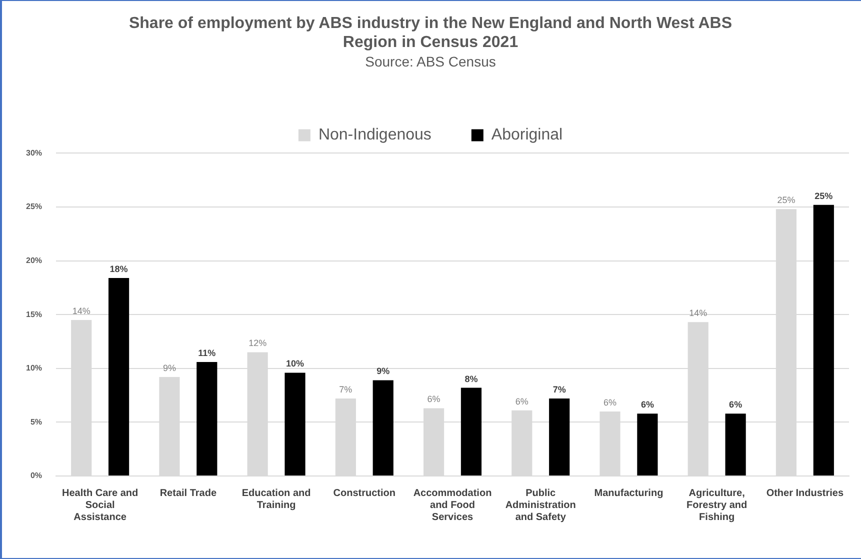 The height and width of the screenshot is (559, 861). What do you see at coordinates (34, 314) in the screenshot?
I see `y-tick-label: 15%` at bounding box center [34, 314].